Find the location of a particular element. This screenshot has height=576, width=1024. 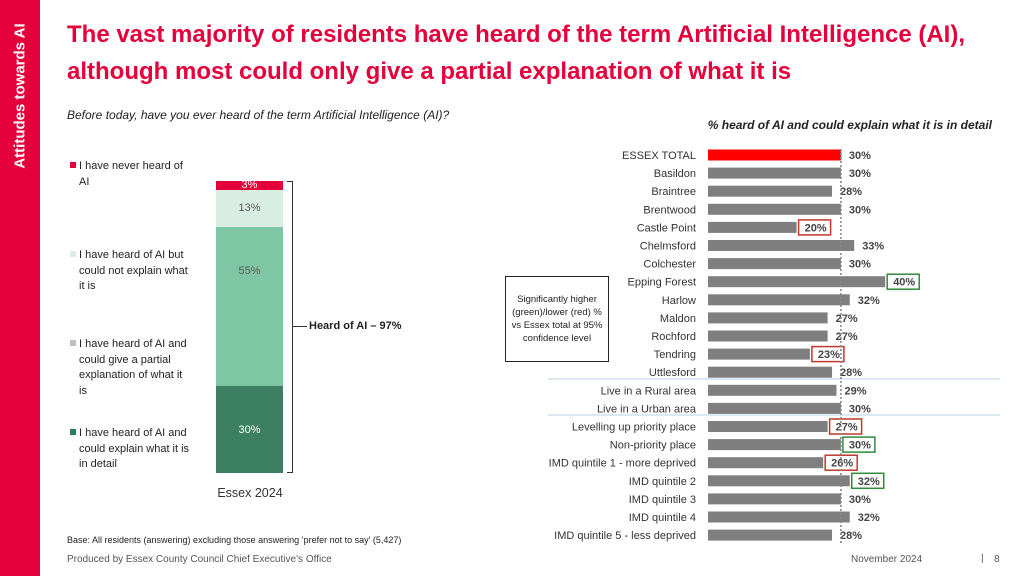

bar-value-label: 26% is located at coordinates (842, 464).